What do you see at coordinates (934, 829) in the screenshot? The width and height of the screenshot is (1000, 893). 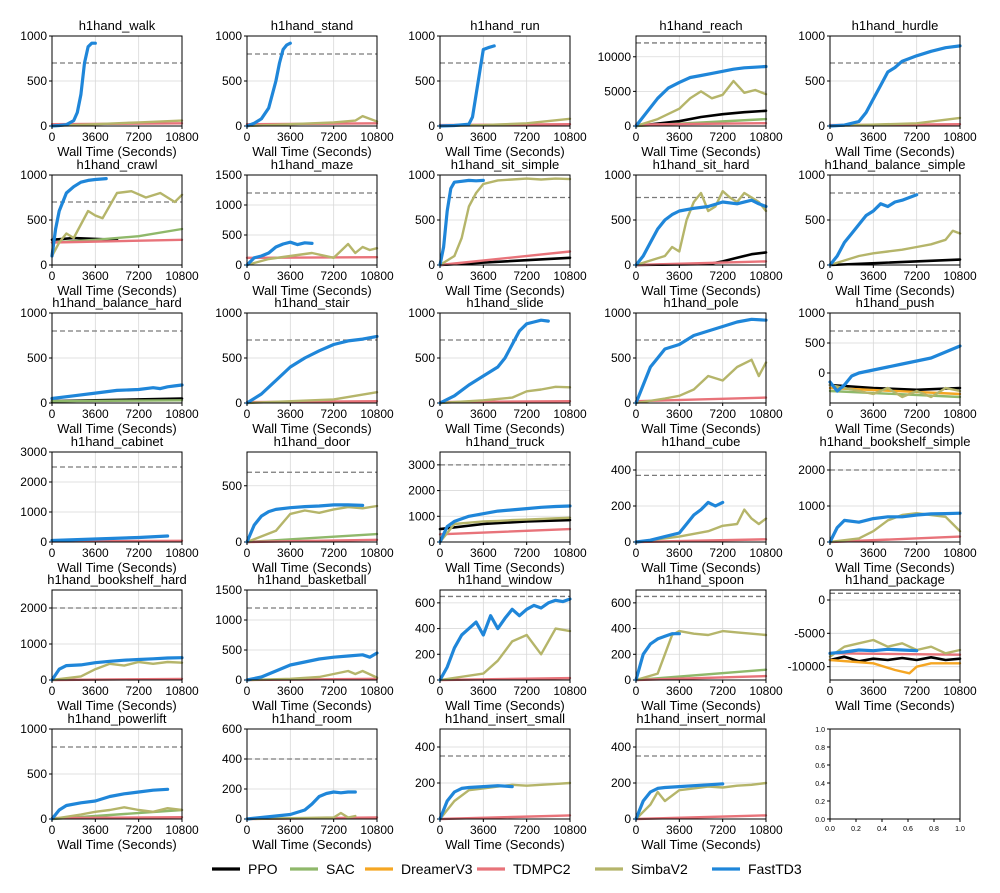 I see `x-tick-label: 0.8` at bounding box center [934, 829].